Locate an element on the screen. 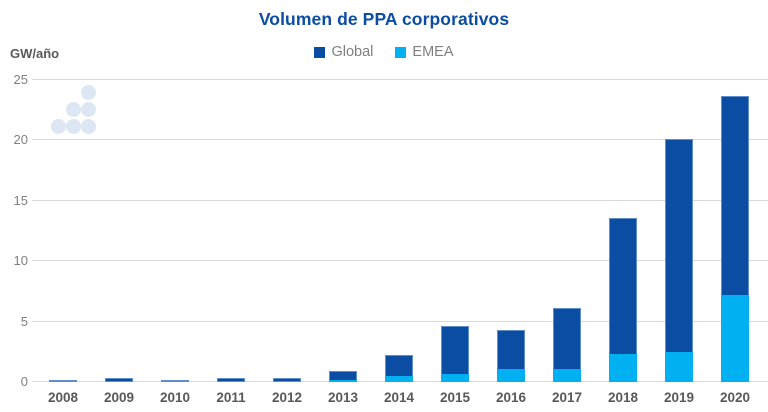 This screenshot has height=412, width=768. bar-global-2011 is located at coordinates (231, 379).